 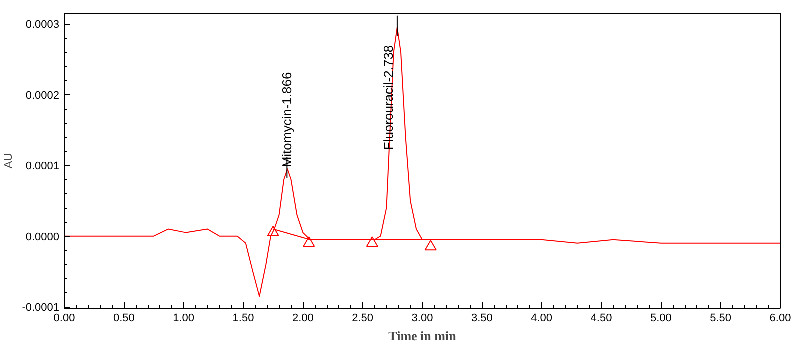 I want to click on y-tick-label: 0.0000, so click(x=43, y=237).